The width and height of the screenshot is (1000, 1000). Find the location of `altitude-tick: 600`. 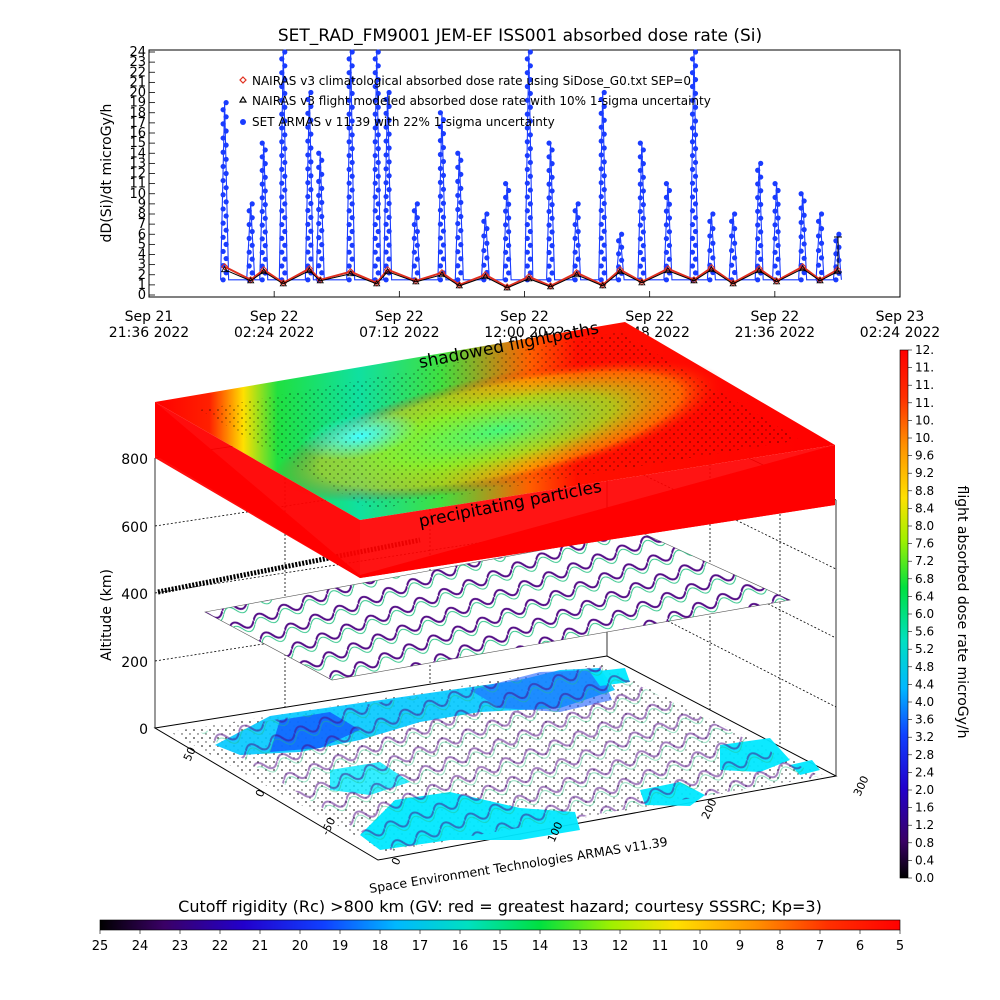

altitude-tick: 600 is located at coordinates (134, 528).